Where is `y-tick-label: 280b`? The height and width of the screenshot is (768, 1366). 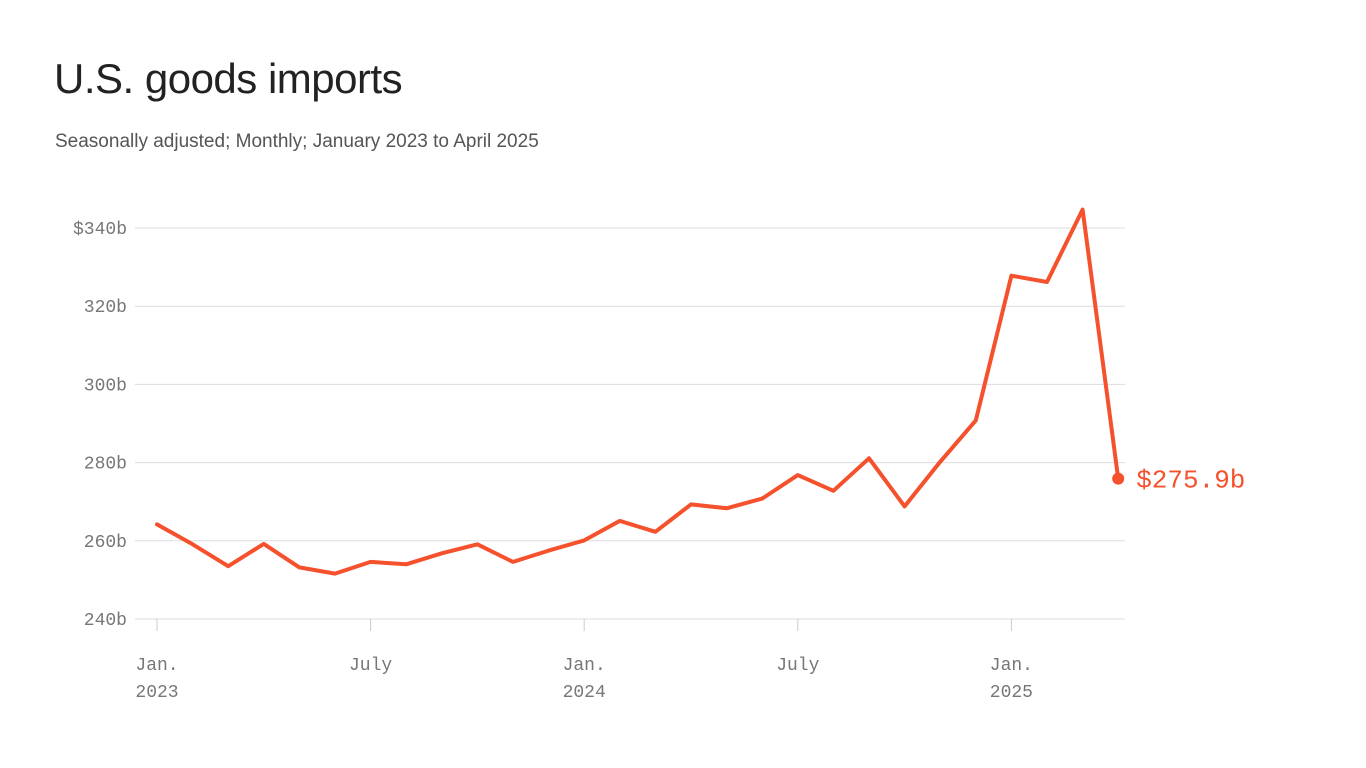 y-tick-label: 280b is located at coordinates (105, 465).